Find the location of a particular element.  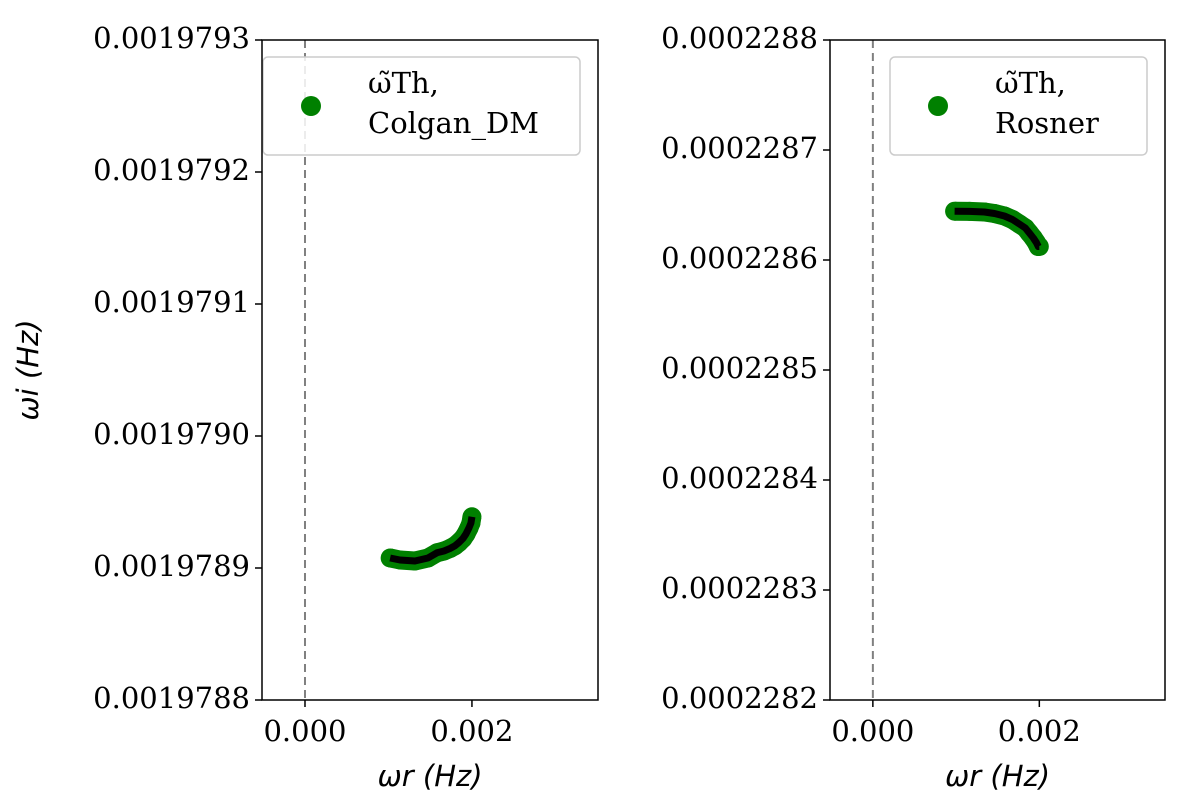

y-tick-label: 0.0002285 is located at coordinates (739, 368).